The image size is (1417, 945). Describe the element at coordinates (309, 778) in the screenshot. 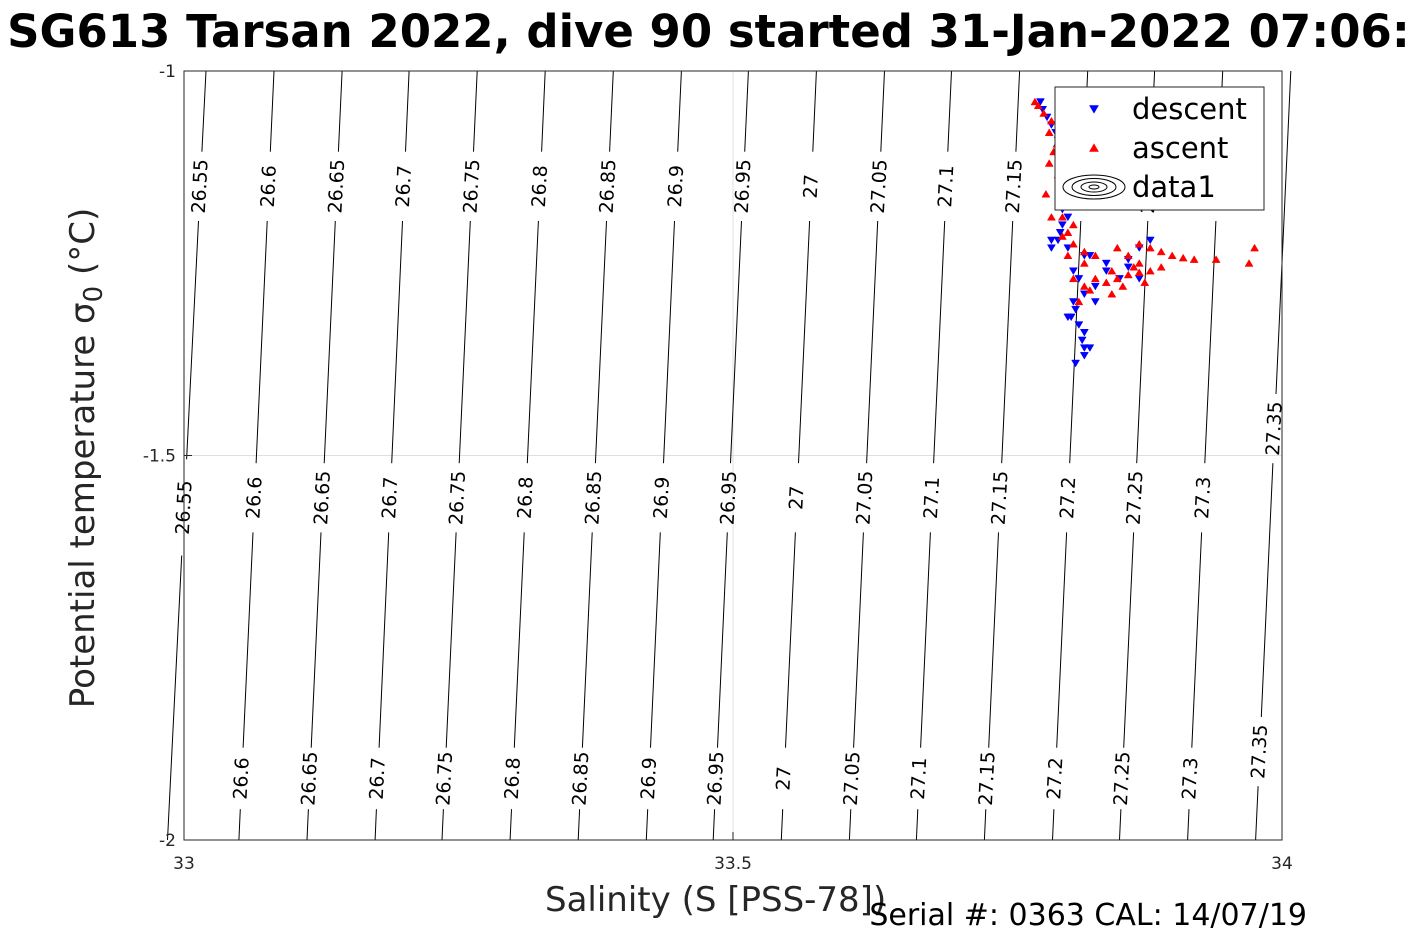

I see `contour-label: 26.65` at that location.